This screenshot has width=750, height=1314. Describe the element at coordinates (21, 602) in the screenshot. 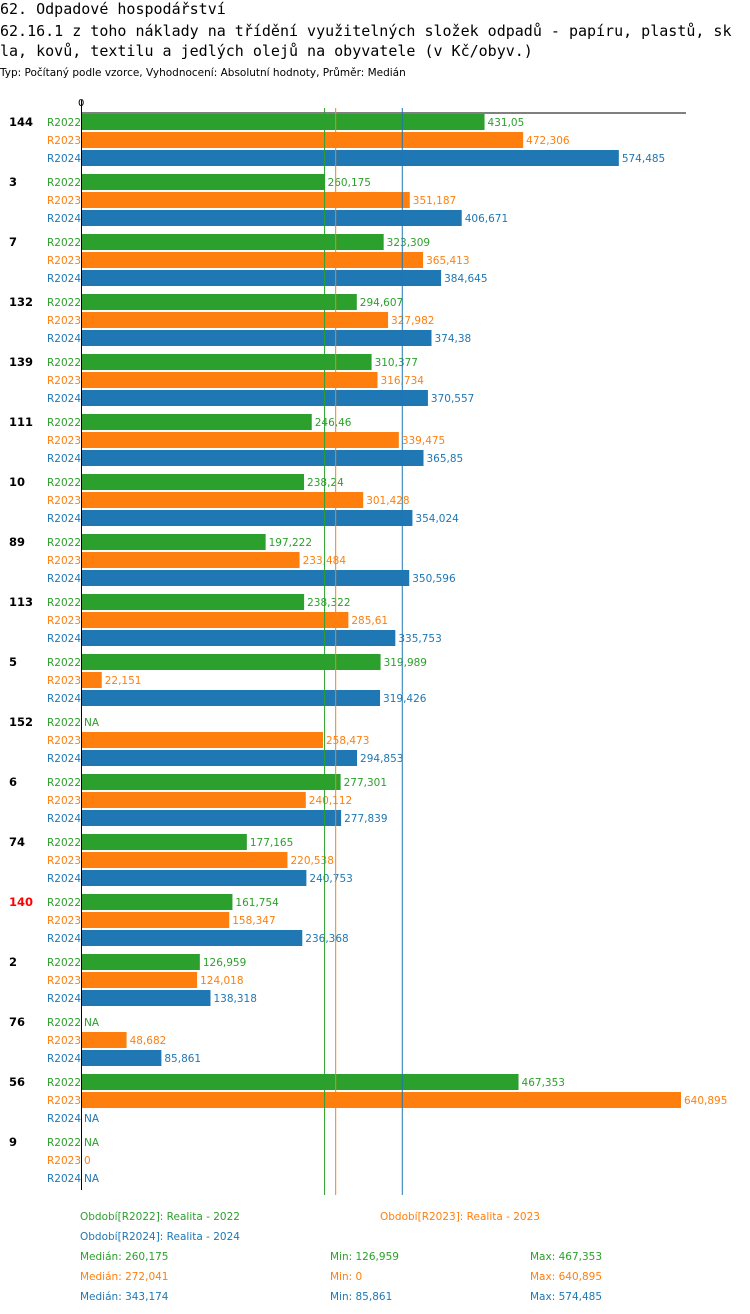

I see `group-label: 113` at that location.